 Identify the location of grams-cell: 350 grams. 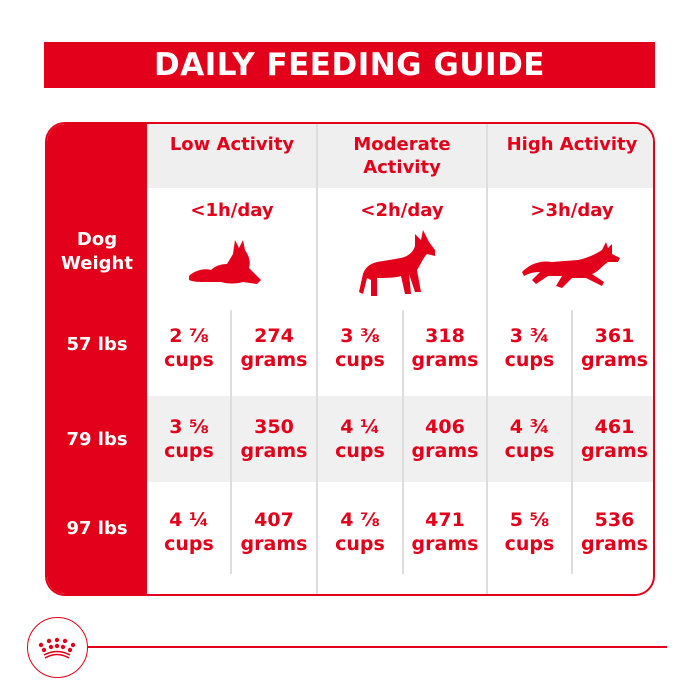
(274, 439).